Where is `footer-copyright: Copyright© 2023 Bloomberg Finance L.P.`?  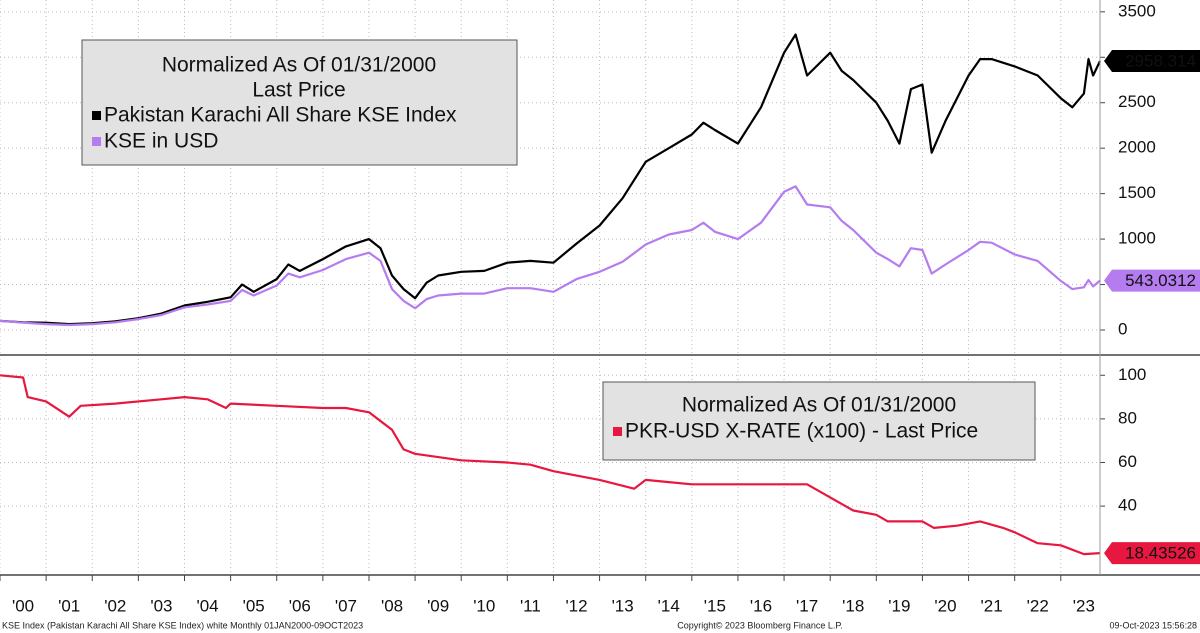
footer-copyright: Copyright© 2023 Bloomberg Finance L.P. is located at coordinates (760, 625).